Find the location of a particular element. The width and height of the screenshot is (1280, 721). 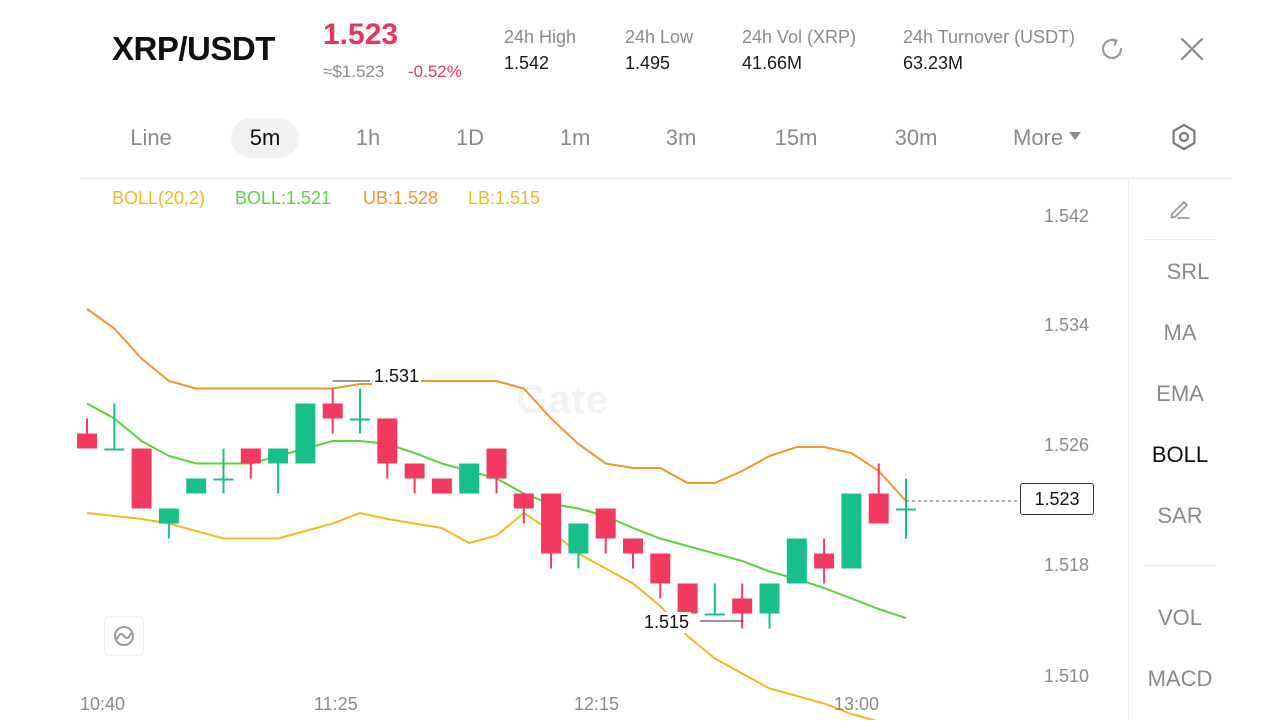

tab-1h: 1h is located at coordinates (368, 137).